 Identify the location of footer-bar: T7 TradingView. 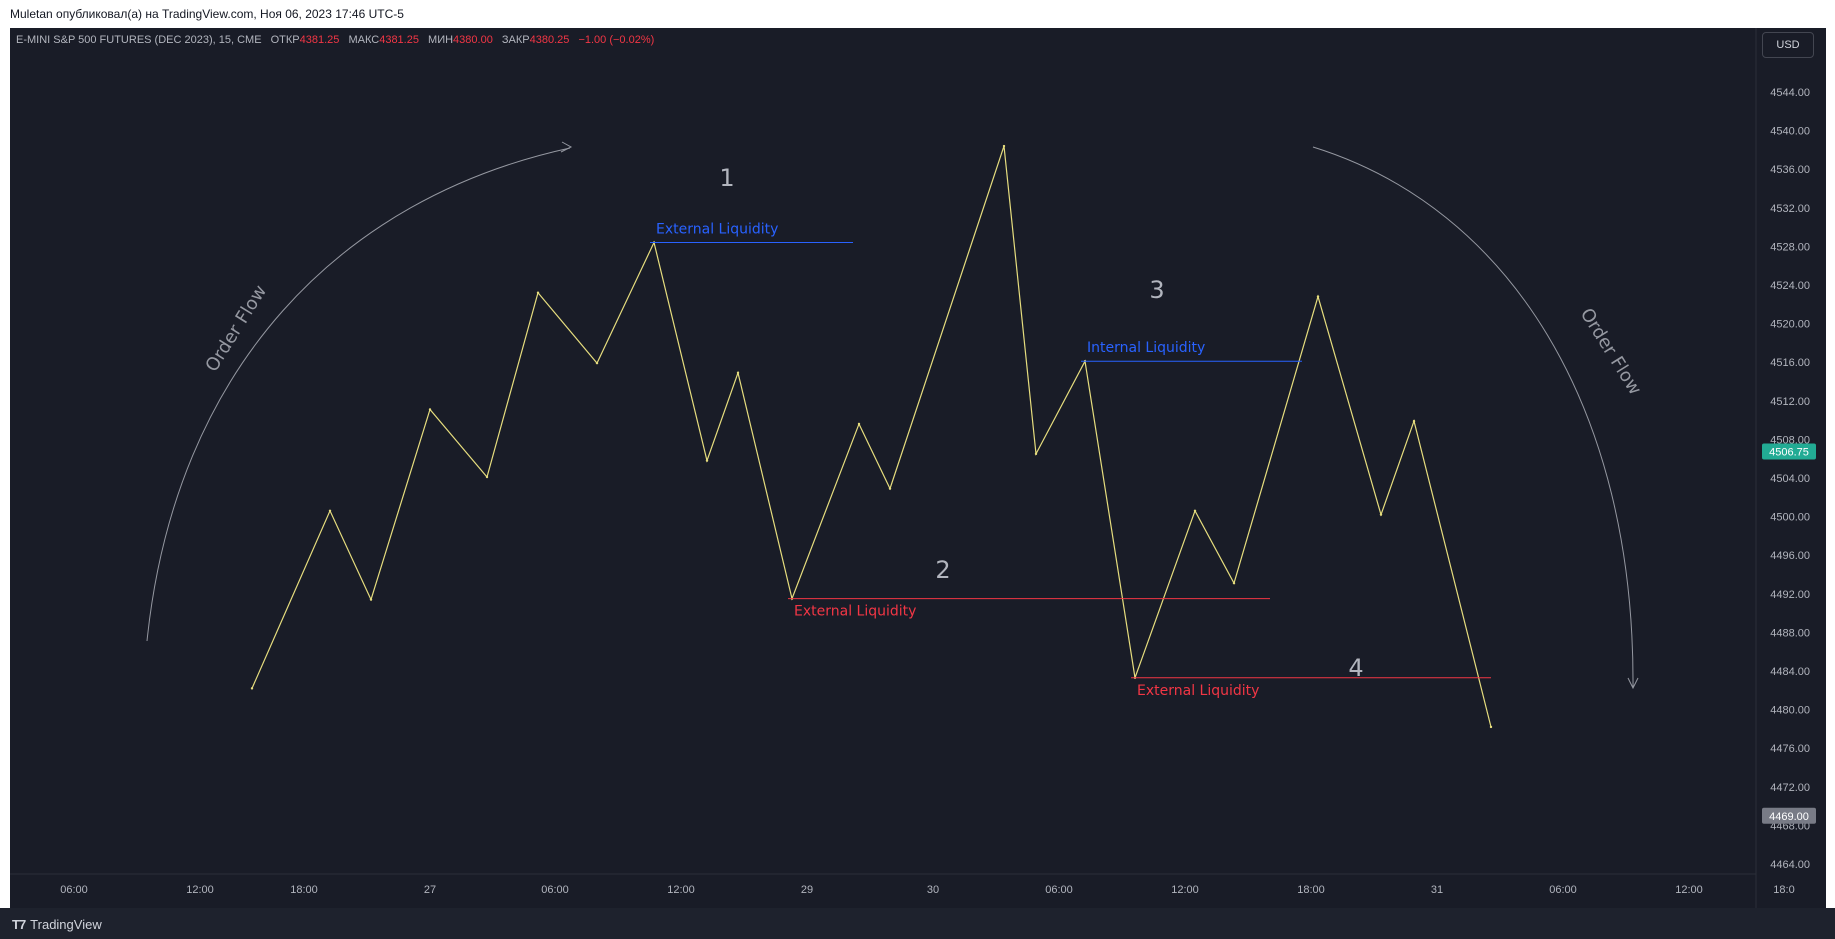
(917, 923).